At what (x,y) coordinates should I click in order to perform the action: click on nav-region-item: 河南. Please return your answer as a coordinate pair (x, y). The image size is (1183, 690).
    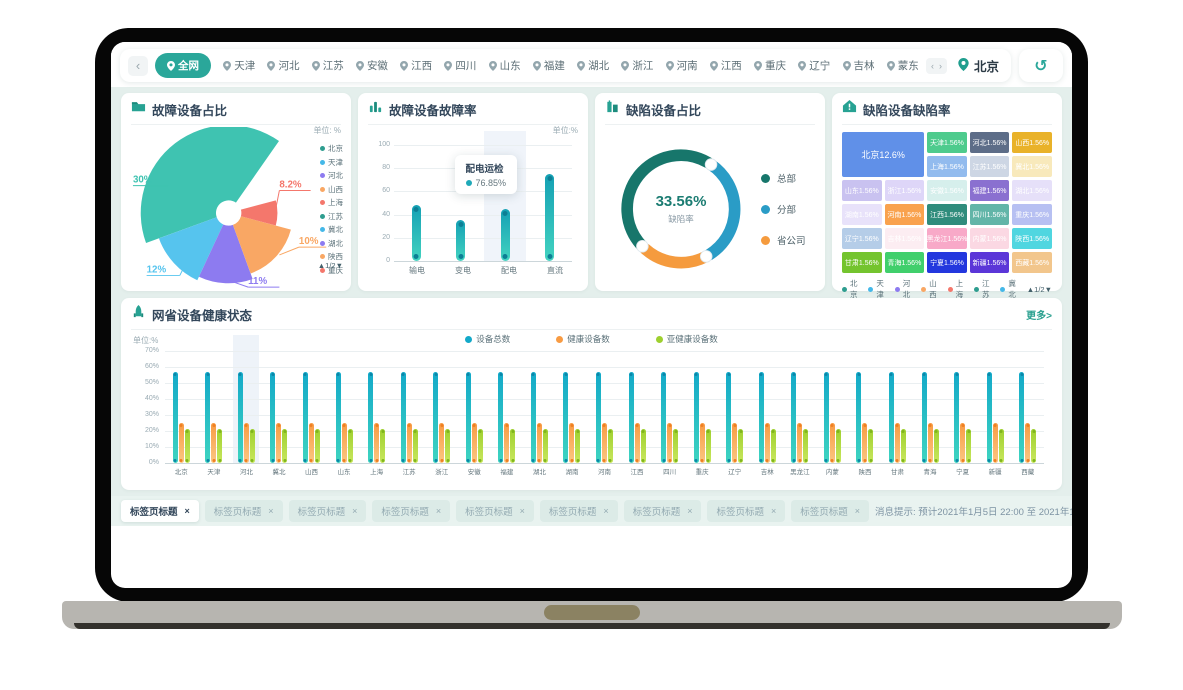
    Looking at the image, I should click on (681, 65).